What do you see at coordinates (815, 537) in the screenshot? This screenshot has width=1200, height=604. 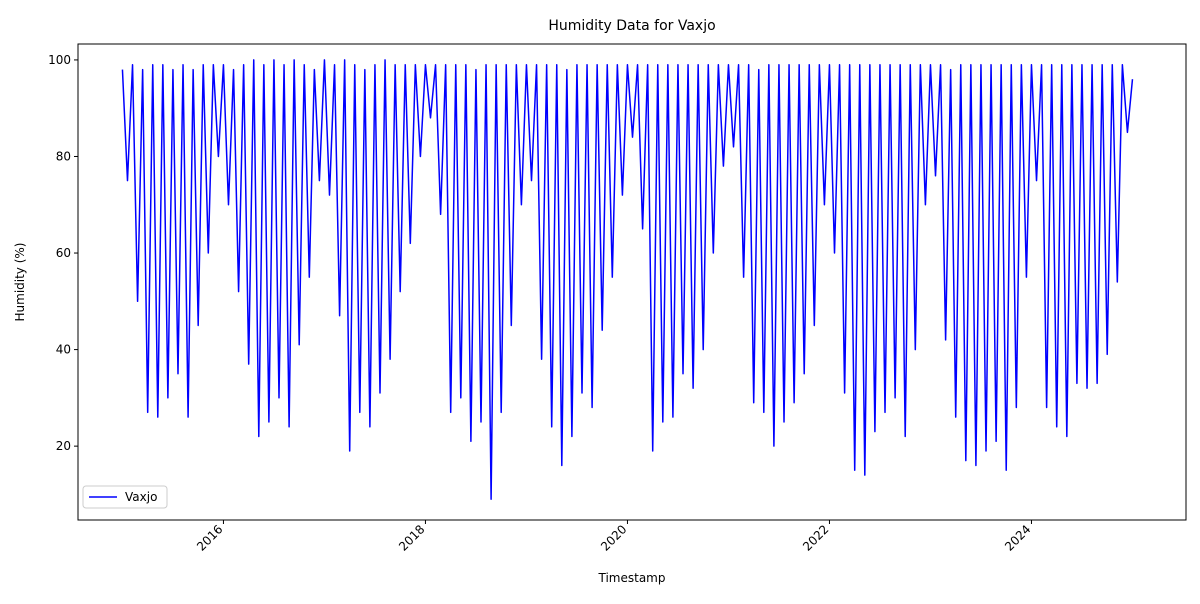 I see `x-tick-label: 2022` at bounding box center [815, 537].